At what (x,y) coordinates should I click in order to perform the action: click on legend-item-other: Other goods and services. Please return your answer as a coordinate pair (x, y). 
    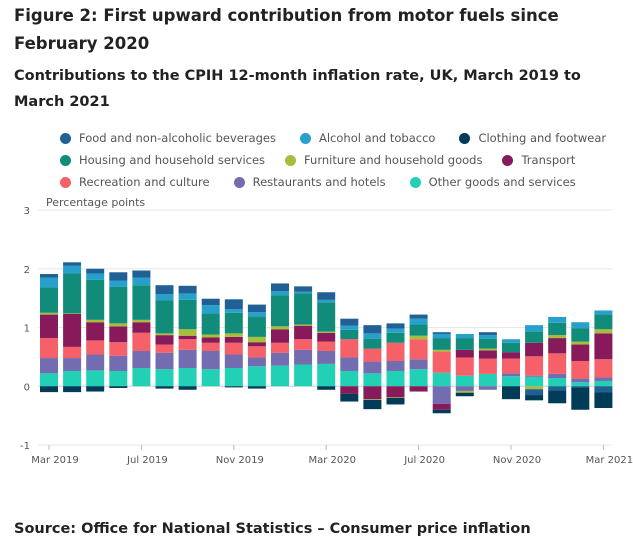
    Looking at the image, I should click on (492, 182).